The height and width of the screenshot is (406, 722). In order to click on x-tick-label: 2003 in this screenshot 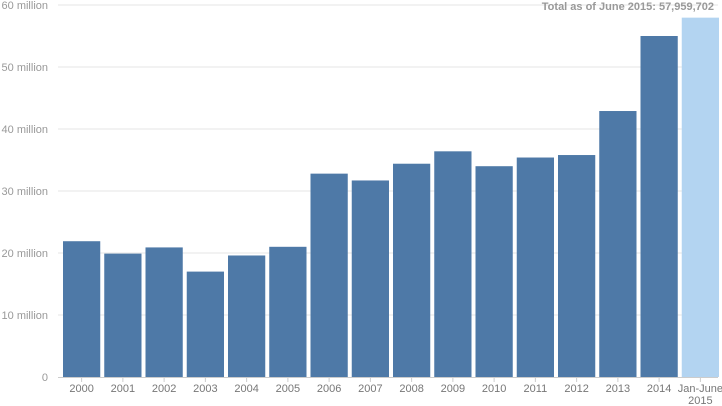, I will do `click(205, 389)`.